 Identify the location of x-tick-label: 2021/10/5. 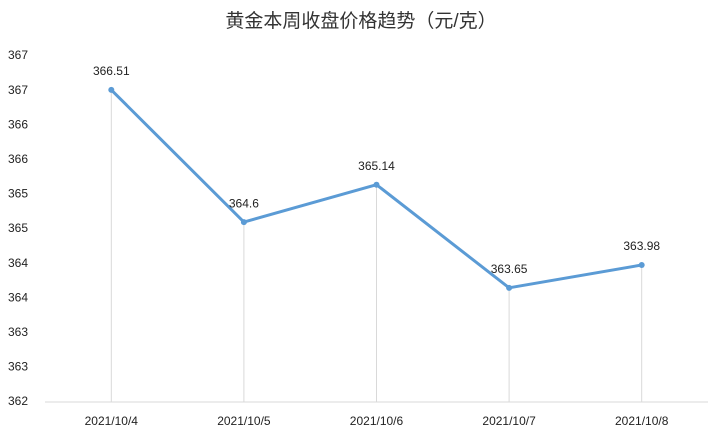
(244, 421).